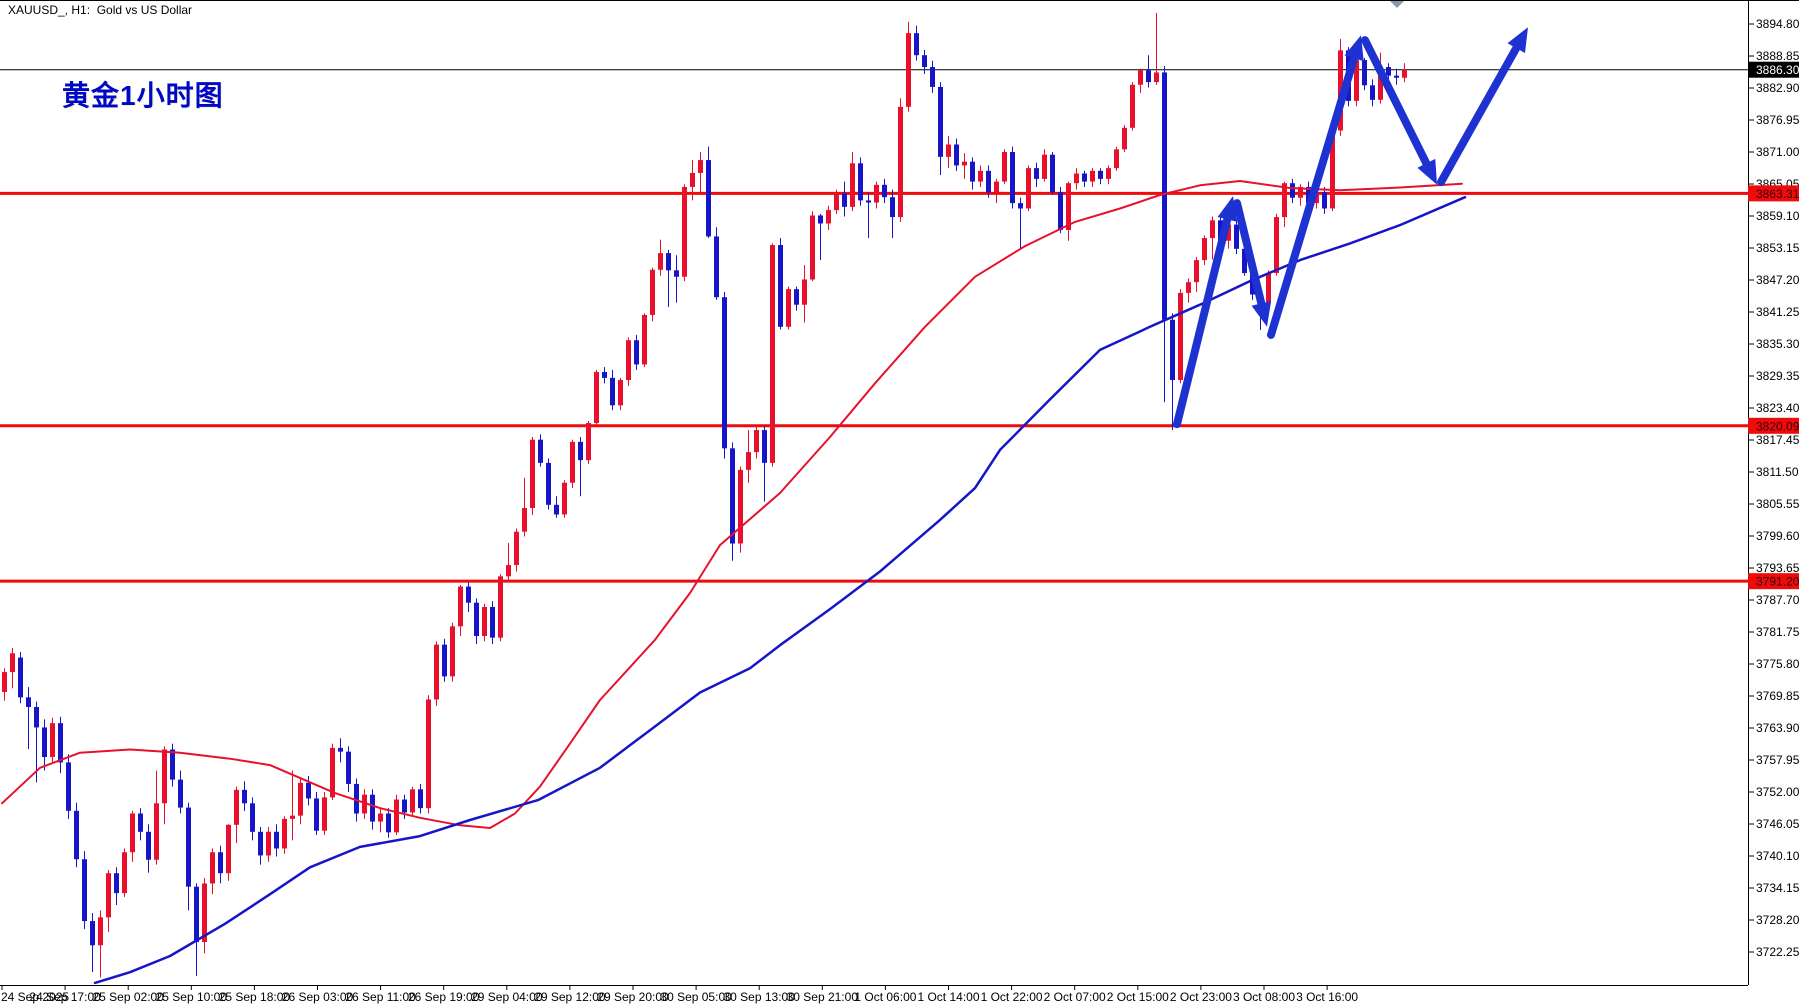 The image size is (1799, 1007). What do you see at coordinates (1250, 255) in the screenshot?
I see `forecast-down-1-shaft` at bounding box center [1250, 255].